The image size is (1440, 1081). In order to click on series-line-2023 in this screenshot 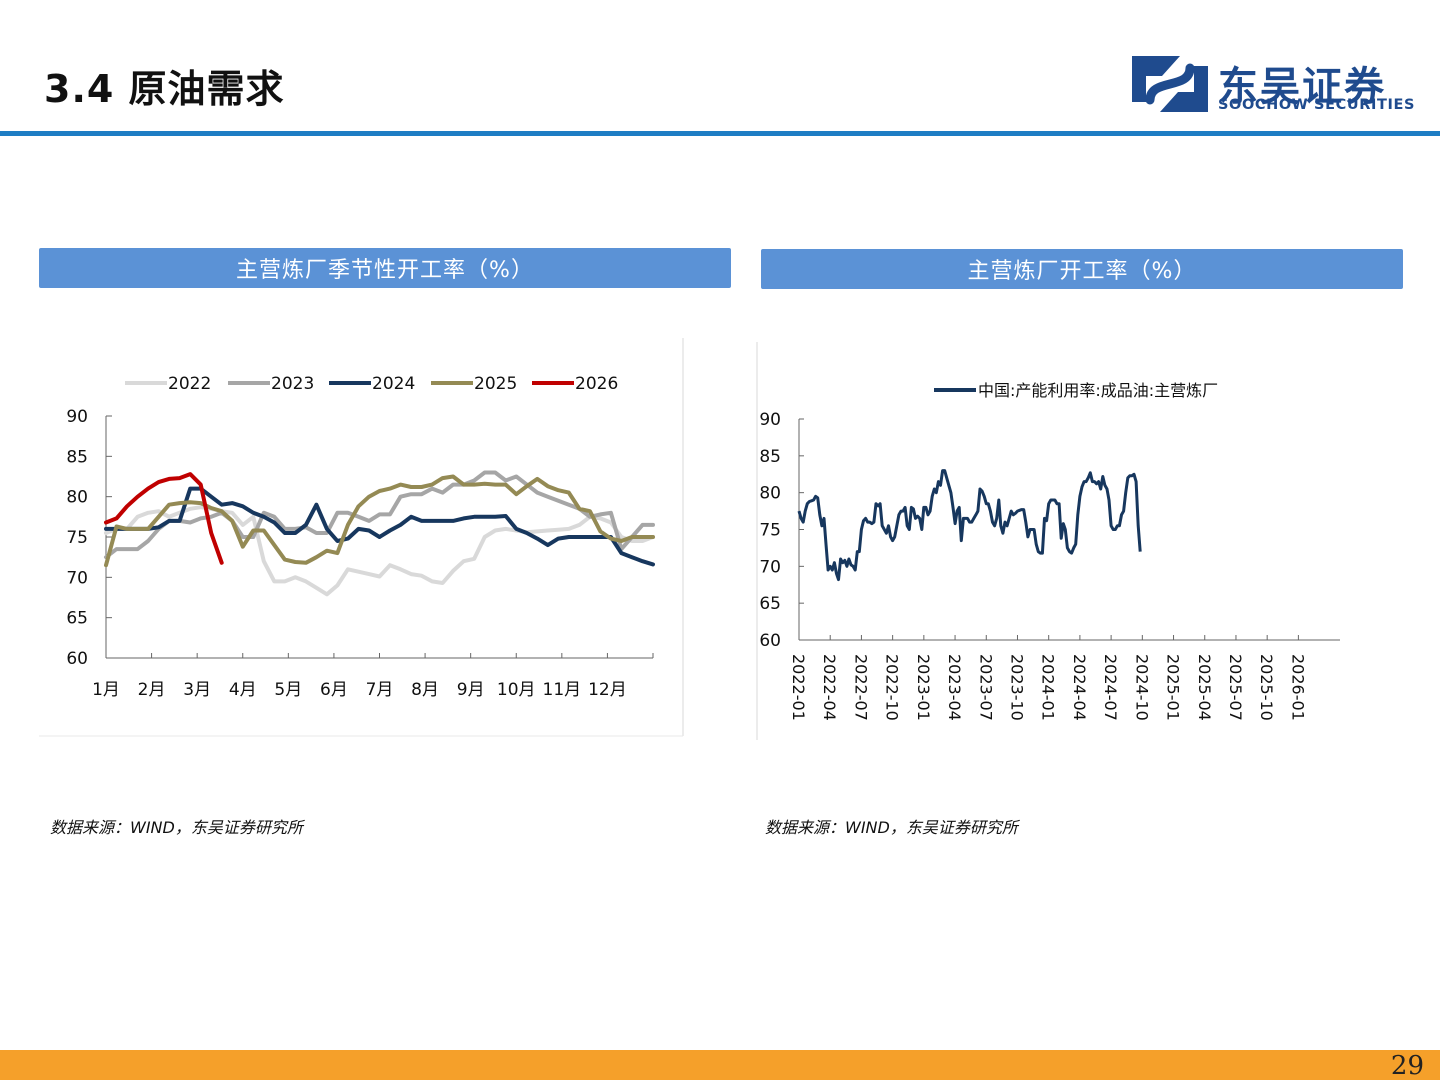, I will do `click(379, 515)`.